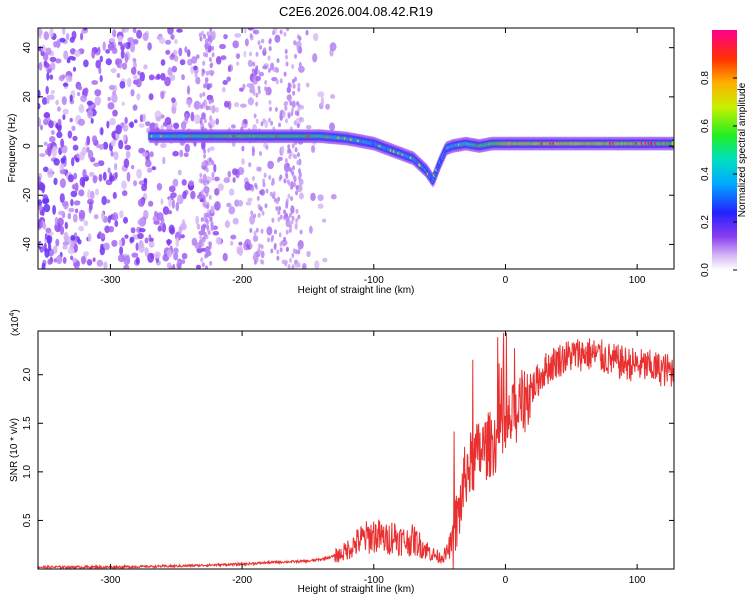 This screenshot has height=605, width=750. Describe the element at coordinates (724, 150) in the screenshot. I see `colorbar-gradient` at that location.